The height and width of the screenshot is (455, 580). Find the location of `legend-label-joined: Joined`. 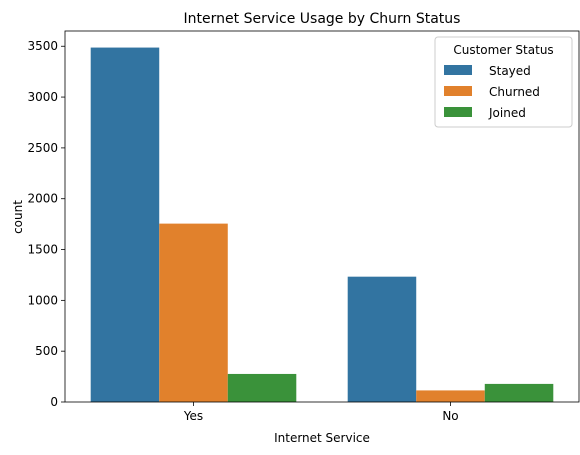

legend-label-joined: Joined is located at coordinates (507, 113).